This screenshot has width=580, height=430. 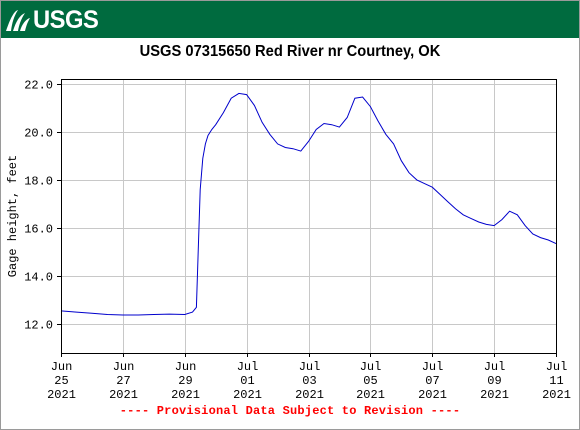 I want to click on usgs-logo-text: USGS, so click(x=66, y=20).